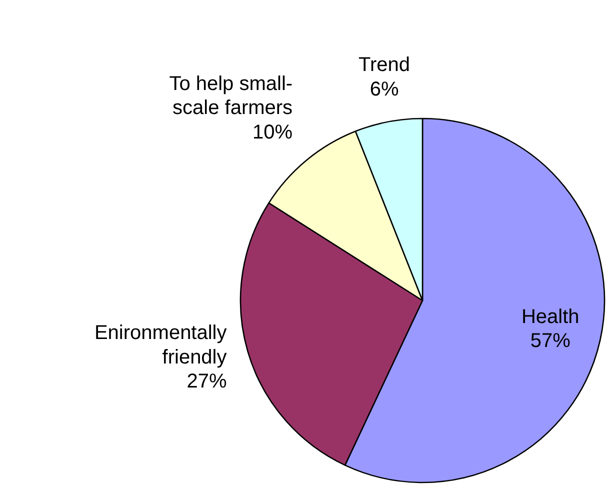 This screenshot has width=612, height=492. What do you see at coordinates (384, 65) in the screenshot?
I see `slice-label: Trend` at bounding box center [384, 65].